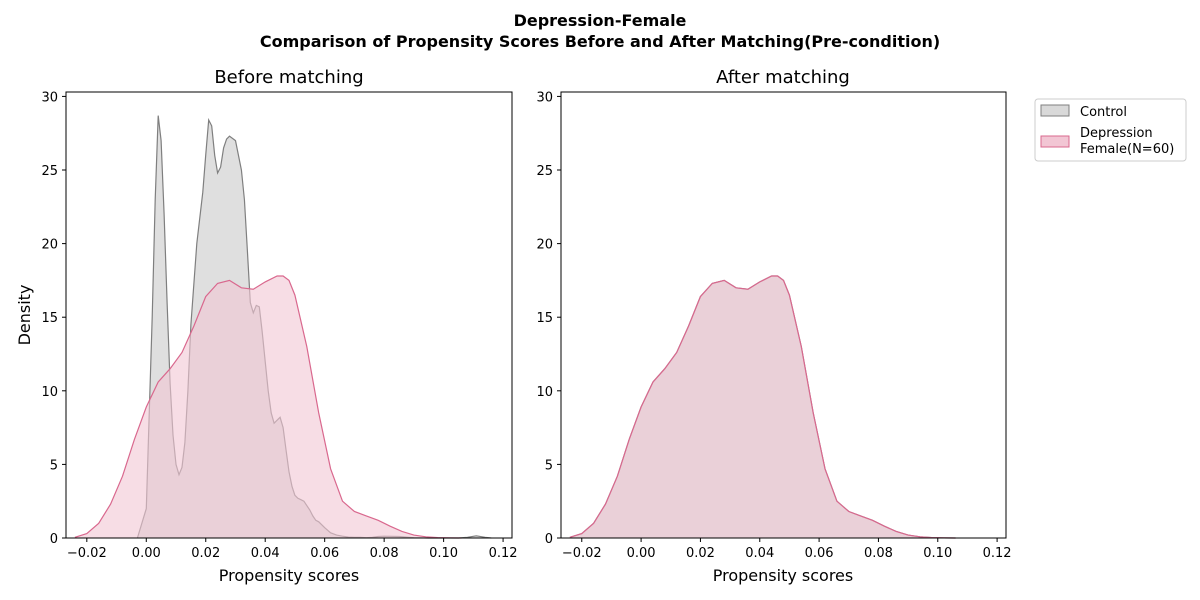 The image size is (1200, 600). I want to click on before-matching-x-axis-label: Propensity scores, so click(289, 575).